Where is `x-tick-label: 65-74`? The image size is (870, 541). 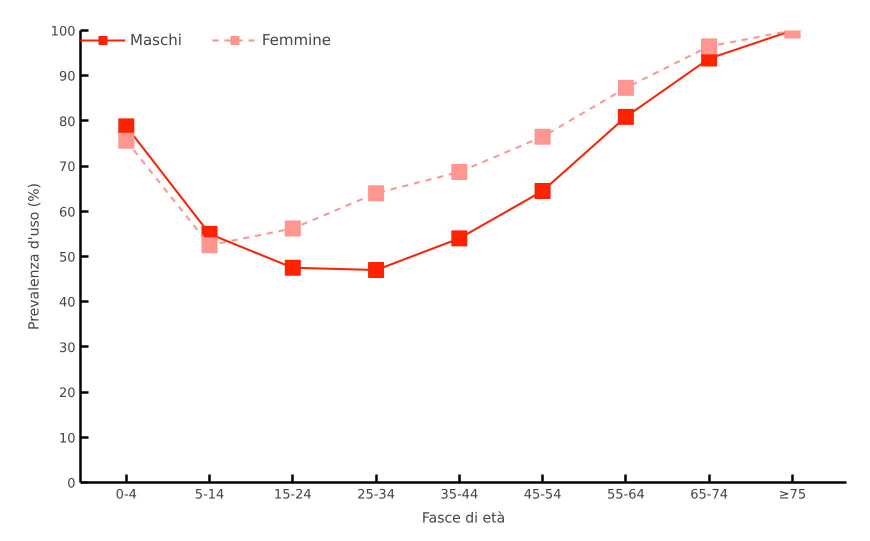 x-tick-label: 65-74 is located at coordinates (709, 495).